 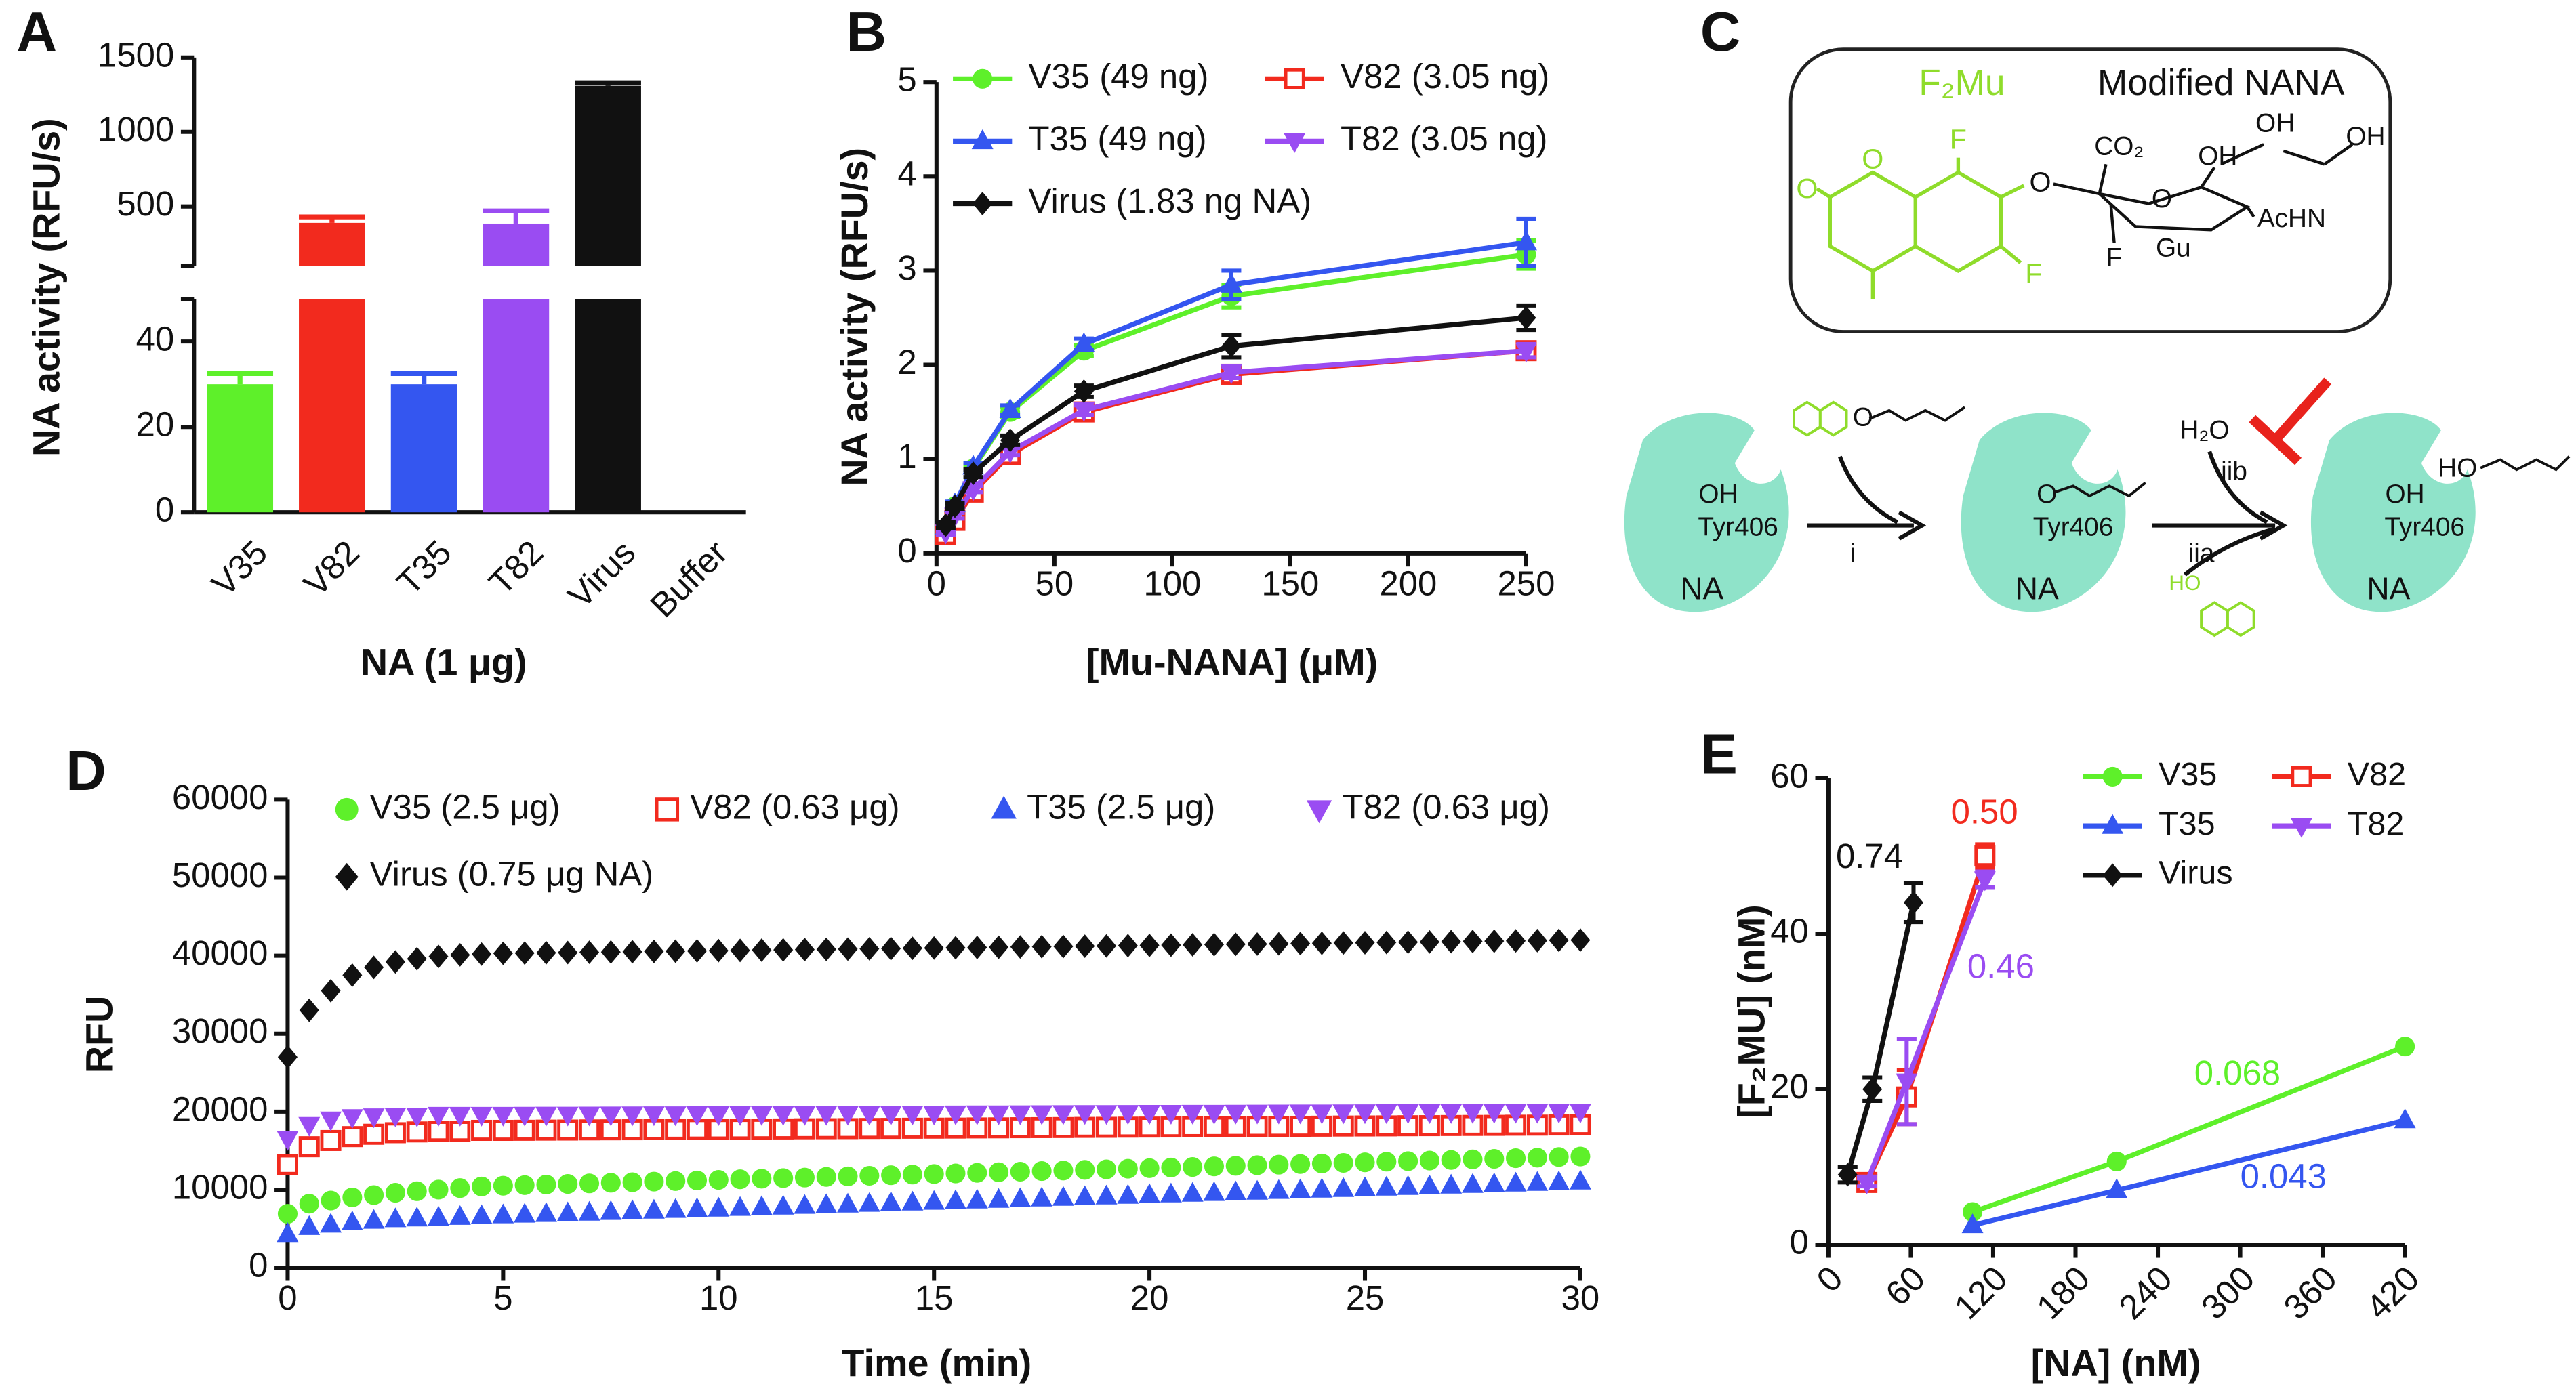 I want to click on atom: F, so click(x=2034, y=273).